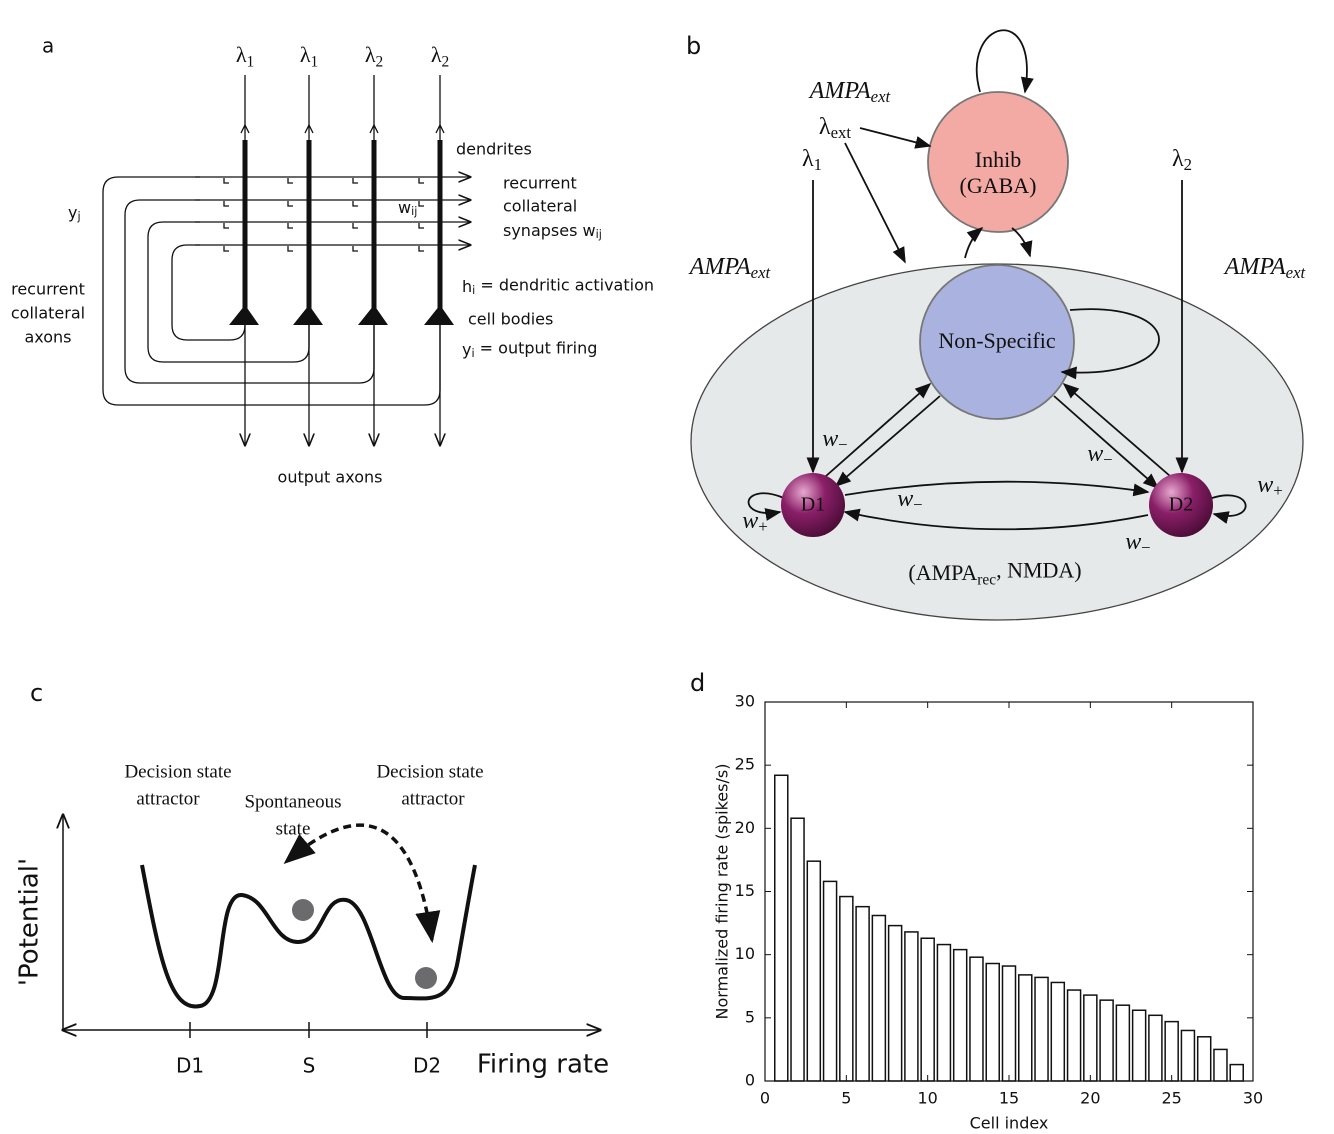 This screenshot has width=1334, height=1134. What do you see at coordinates (558, 286) in the screenshot?
I see `label: hi = dendritic activation` at bounding box center [558, 286].